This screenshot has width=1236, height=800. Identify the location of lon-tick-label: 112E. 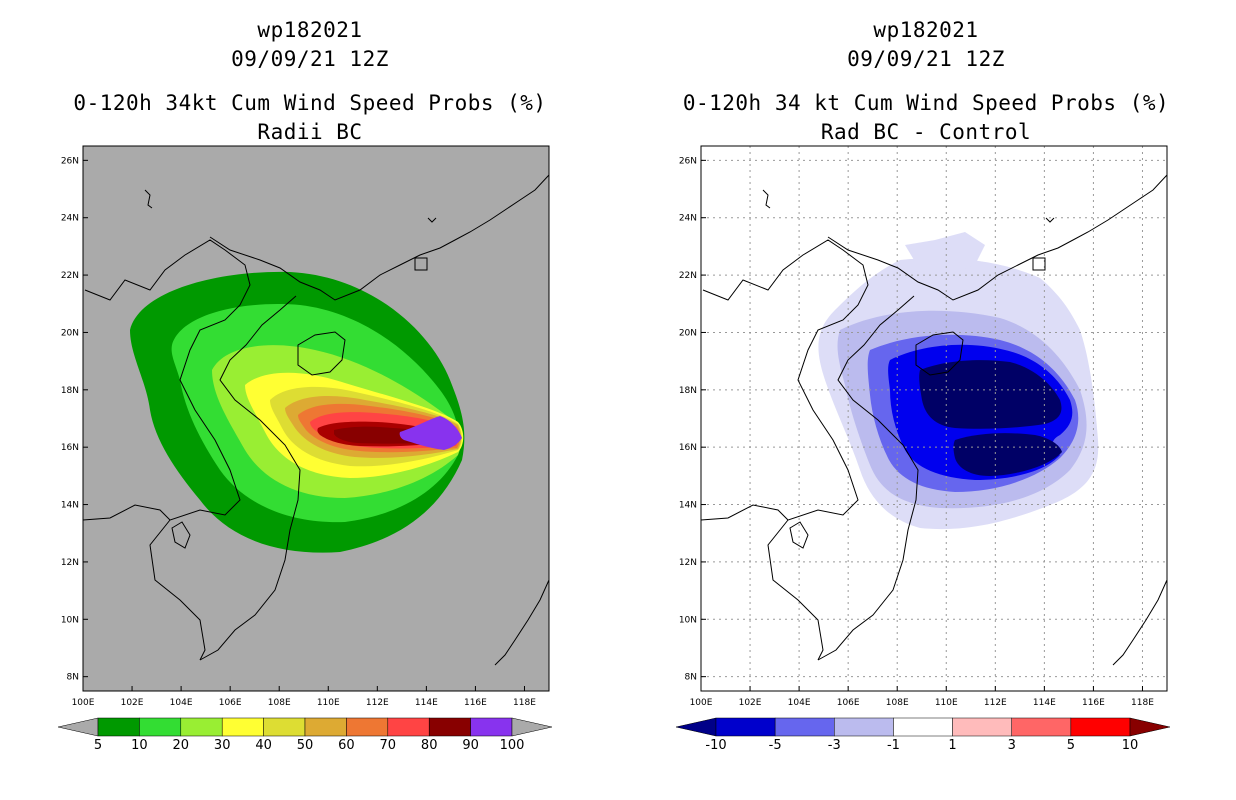
(377, 703).